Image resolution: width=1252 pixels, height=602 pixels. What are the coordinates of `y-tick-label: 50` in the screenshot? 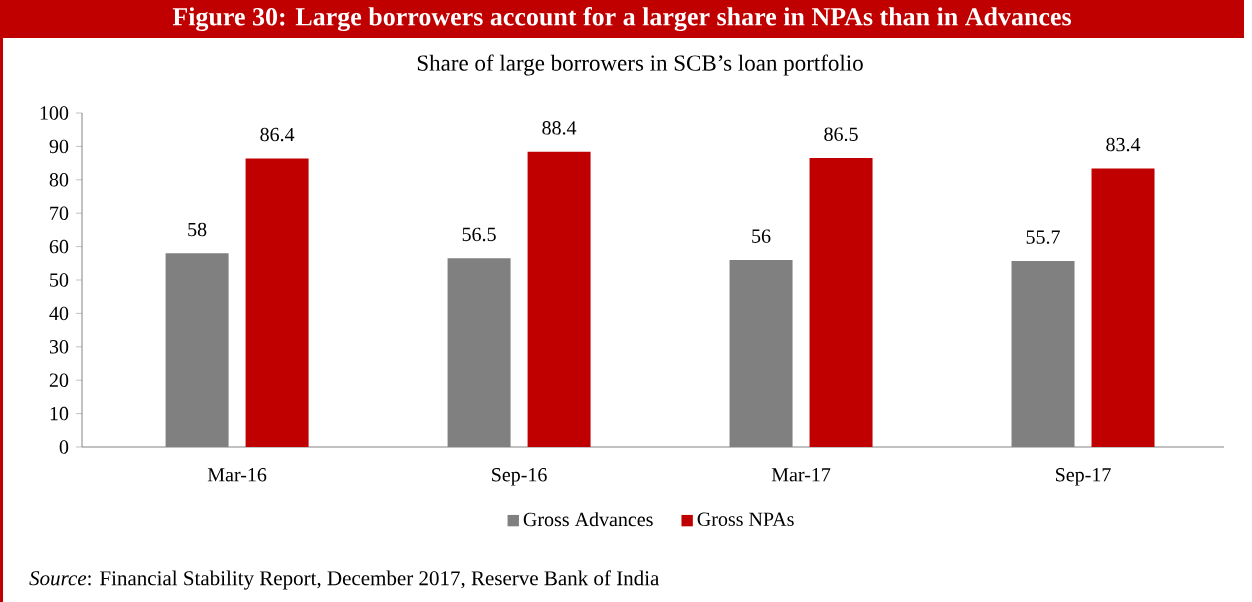 It's located at (59, 280).